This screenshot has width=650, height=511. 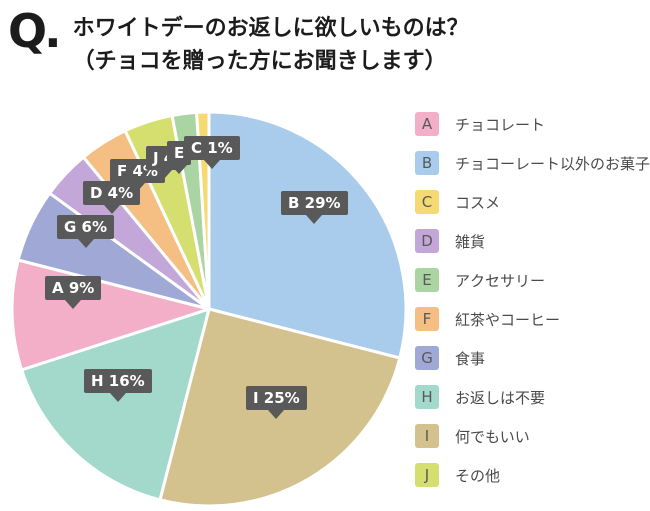 I want to click on legend-item-D: D 雑貨, so click(x=532, y=241).